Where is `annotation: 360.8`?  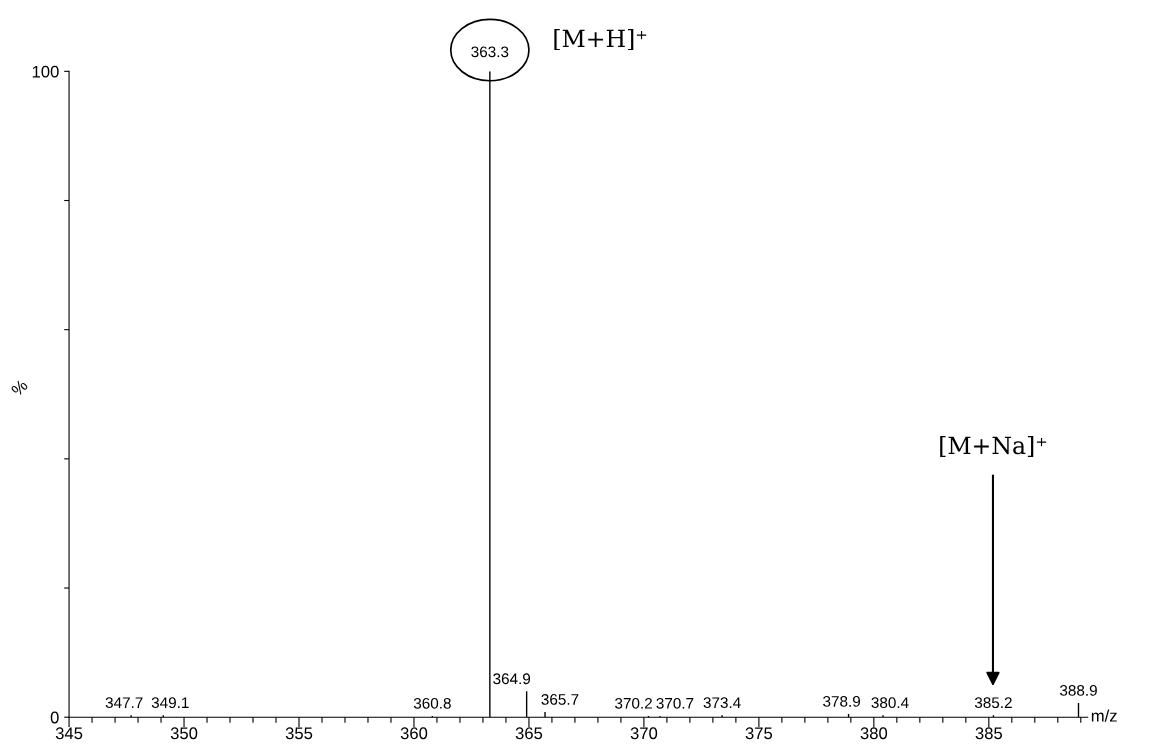 annotation: 360.8 is located at coordinates (432, 703).